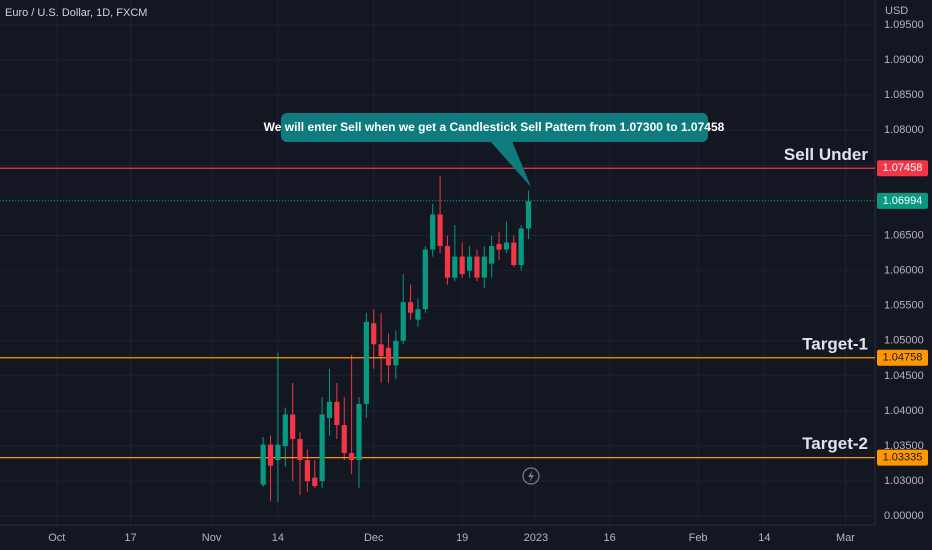  I want to click on level-name: Sell Under, so click(826, 154).